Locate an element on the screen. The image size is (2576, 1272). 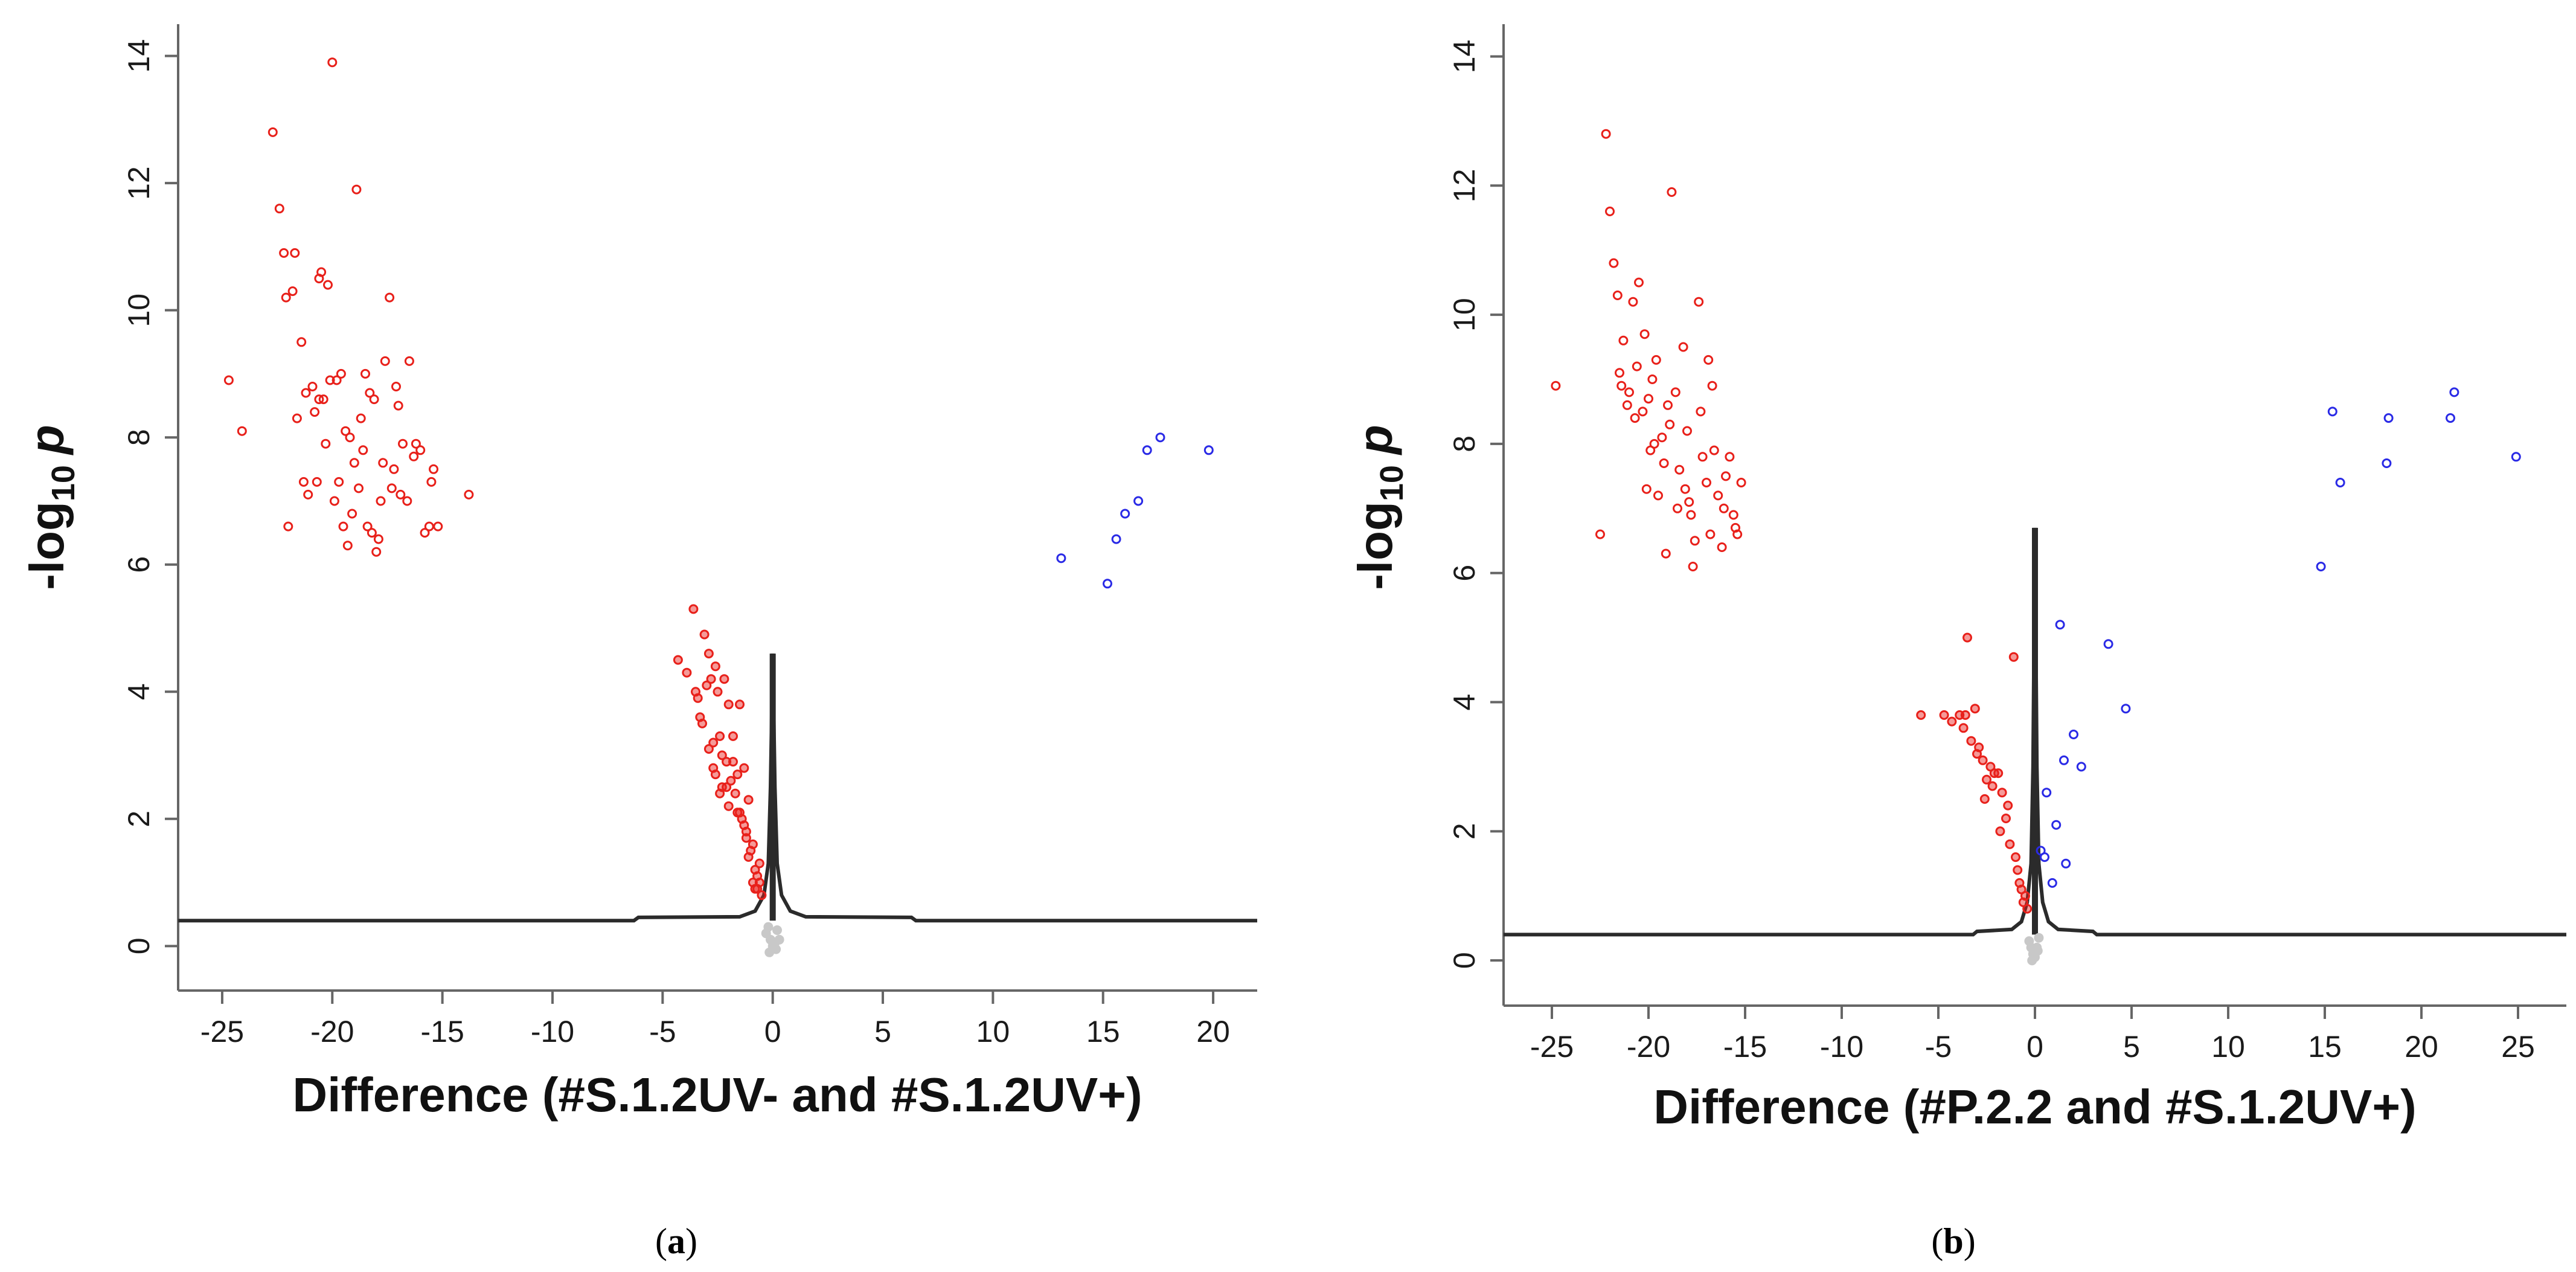
panel-a-curve-layer is located at coordinates (717, 788).